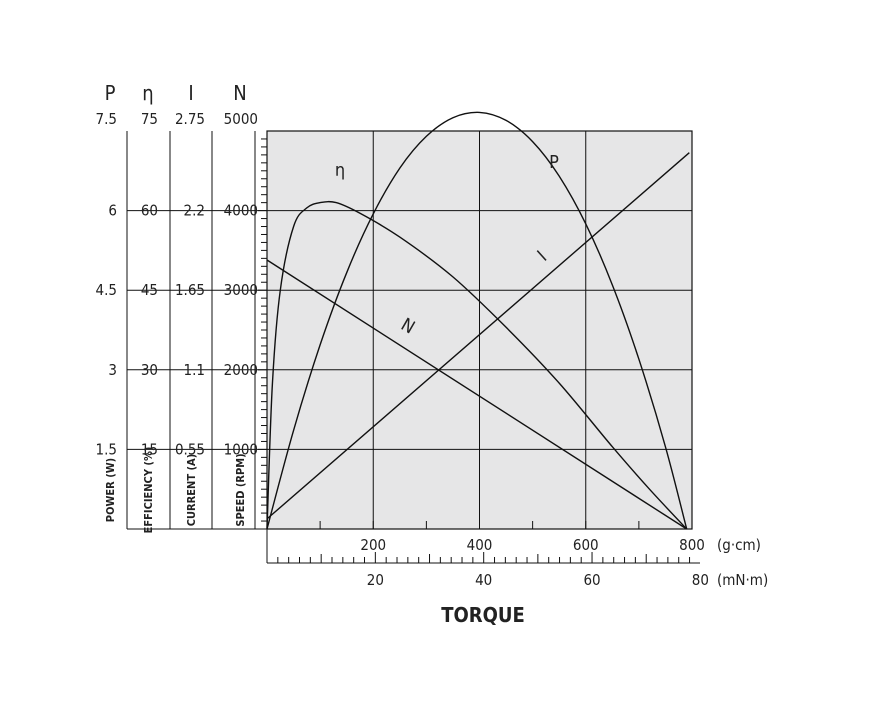 Image resolution: width=888 pixels, height=707 pixels. I want to click on axis-top-value: 7.5, so click(106, 119).